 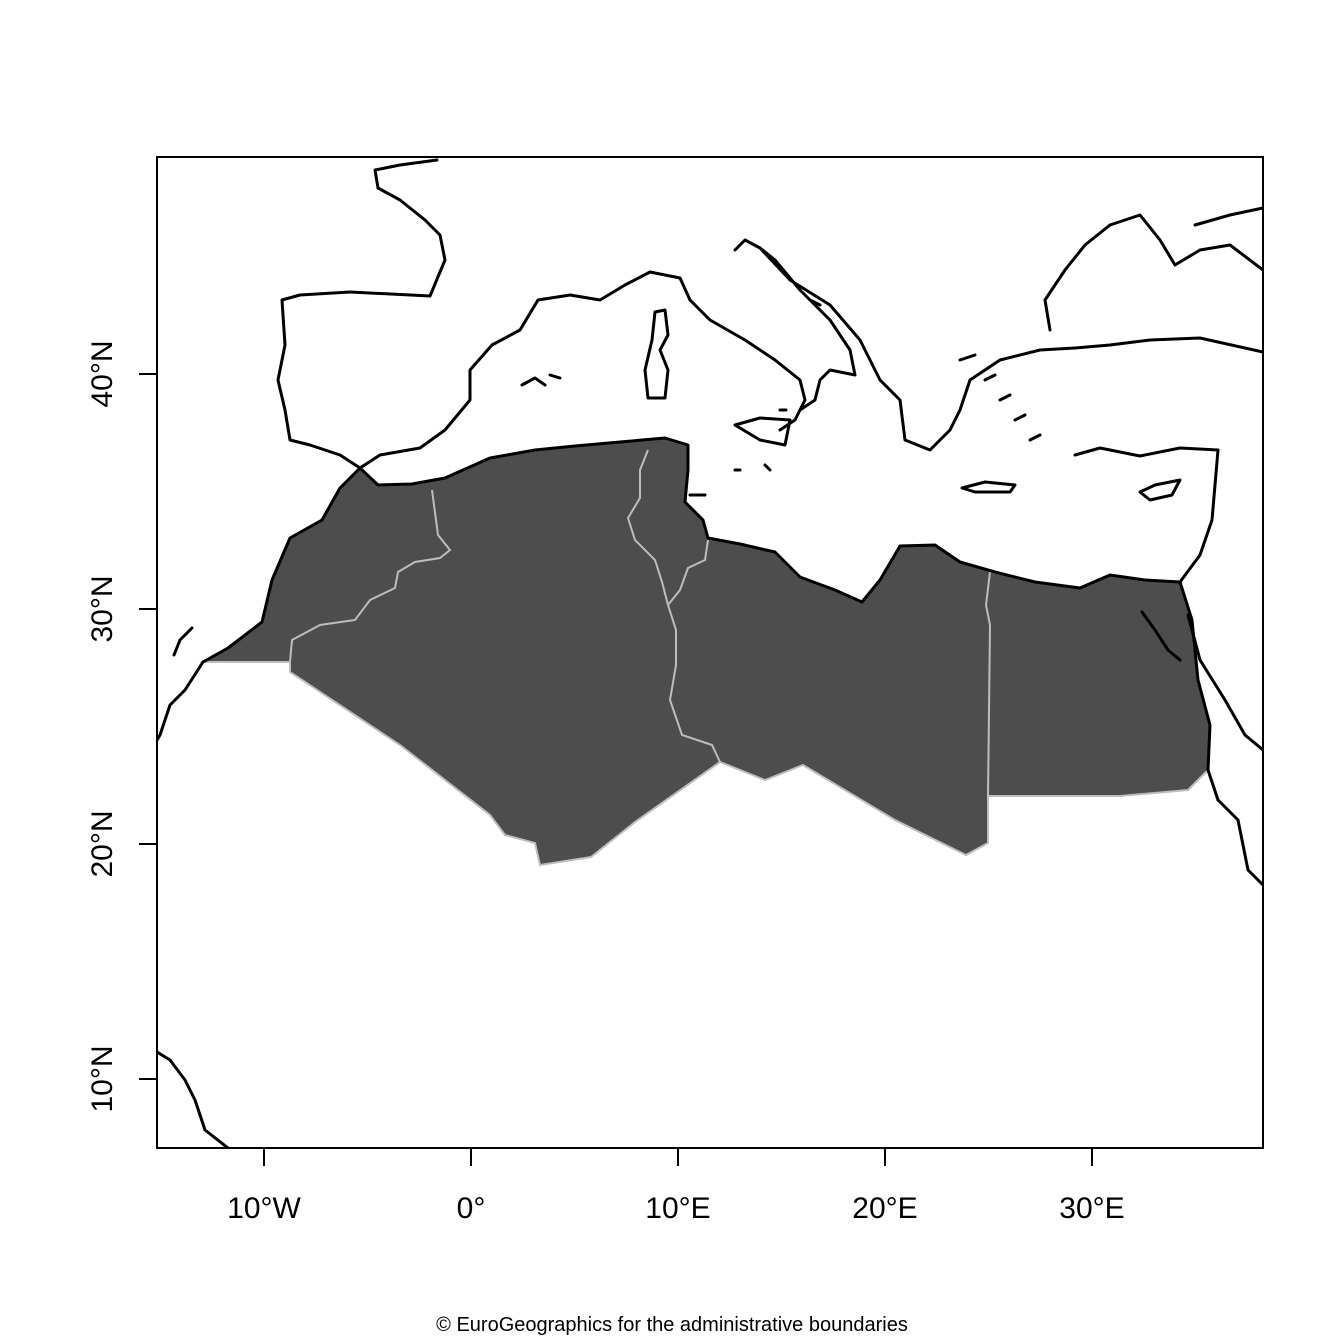 I want to click on x-axis-labels: 10°W 0° 10°E 20°E 30°E, so click(x=676, y=1208).